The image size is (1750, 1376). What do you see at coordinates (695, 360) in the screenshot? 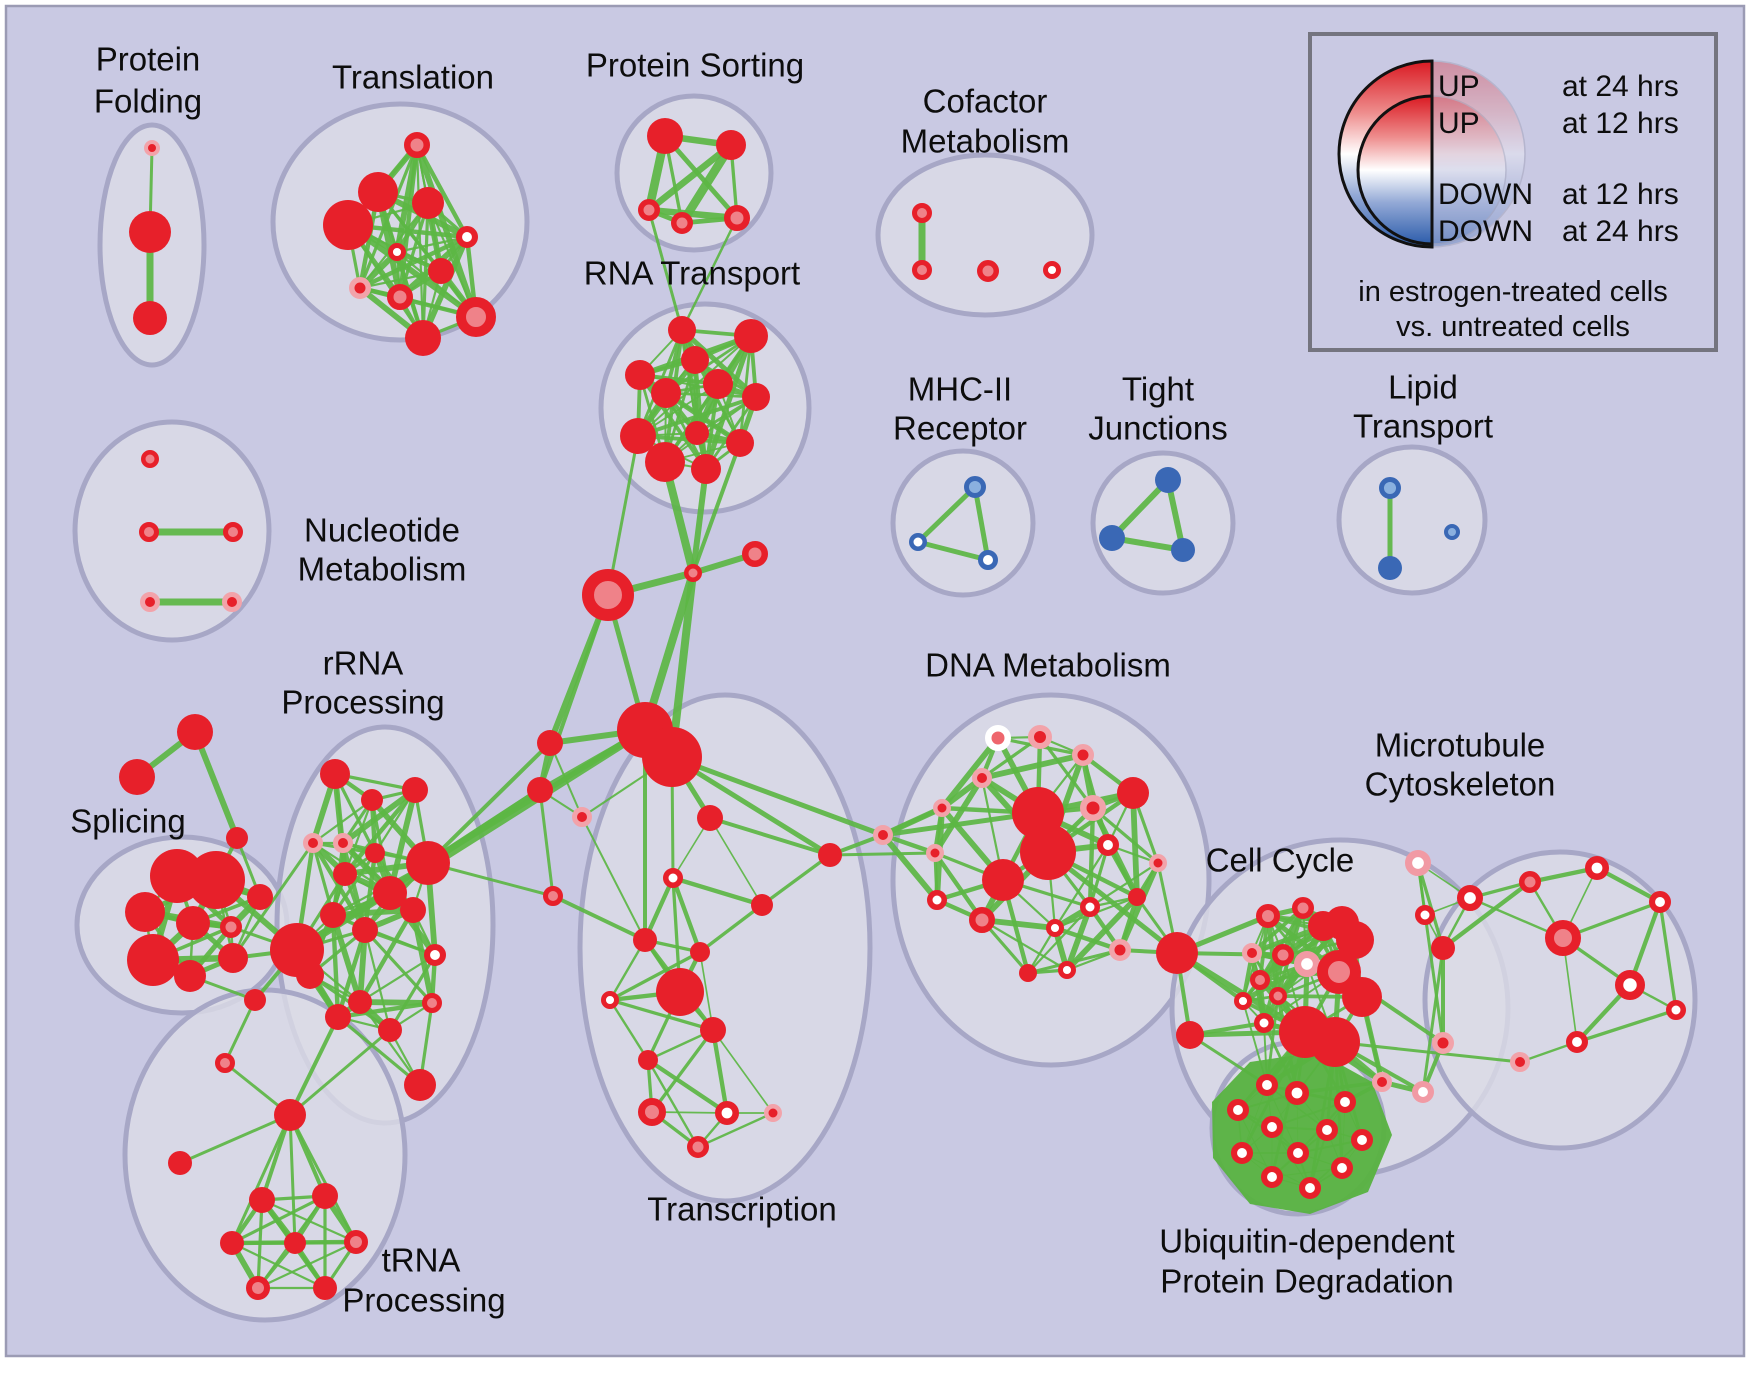
I see `gene-node-rt3` at bounding box center [695, 360].